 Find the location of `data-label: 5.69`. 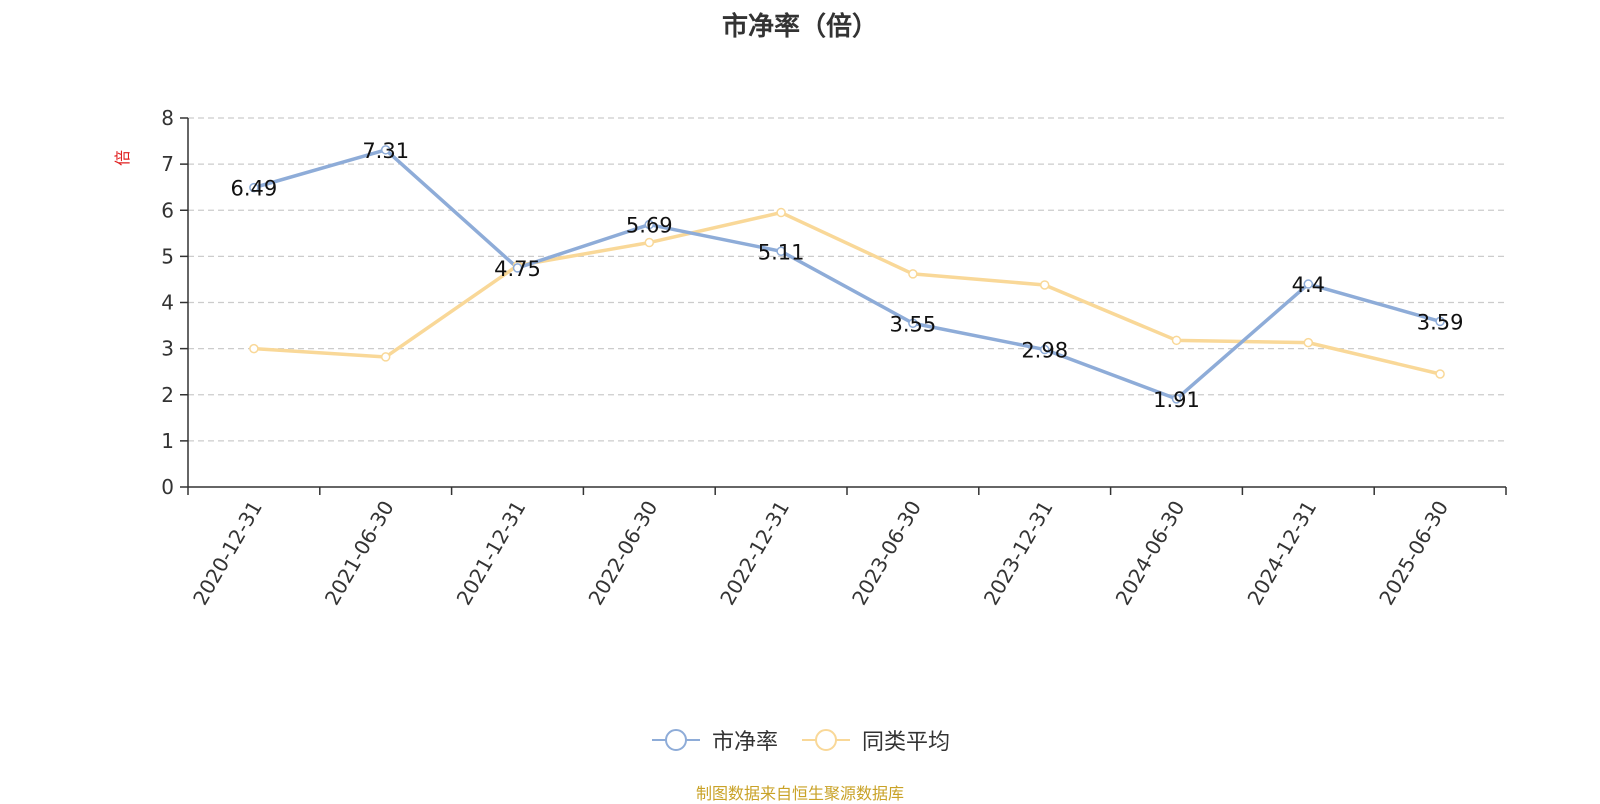

data-label: 5.69 is located at coordinates (649, 226).